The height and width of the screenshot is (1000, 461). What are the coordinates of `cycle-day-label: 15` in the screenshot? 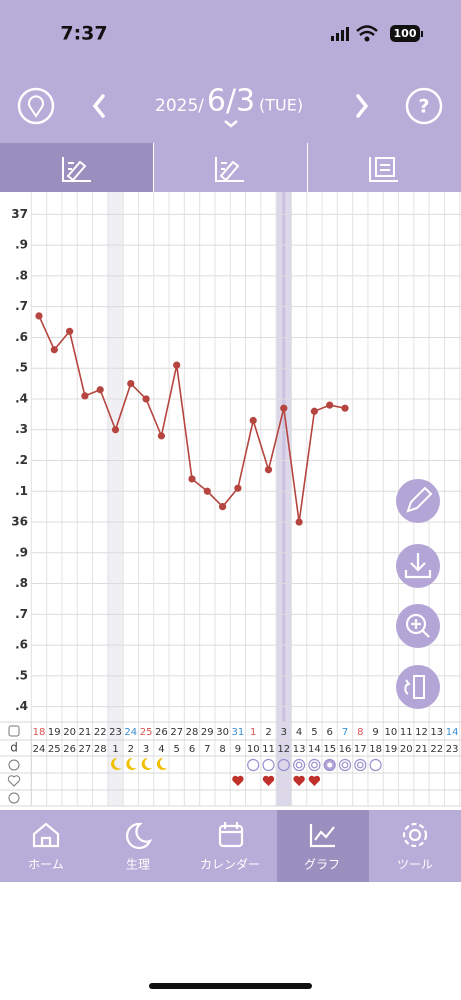 It's located at (329, 749).